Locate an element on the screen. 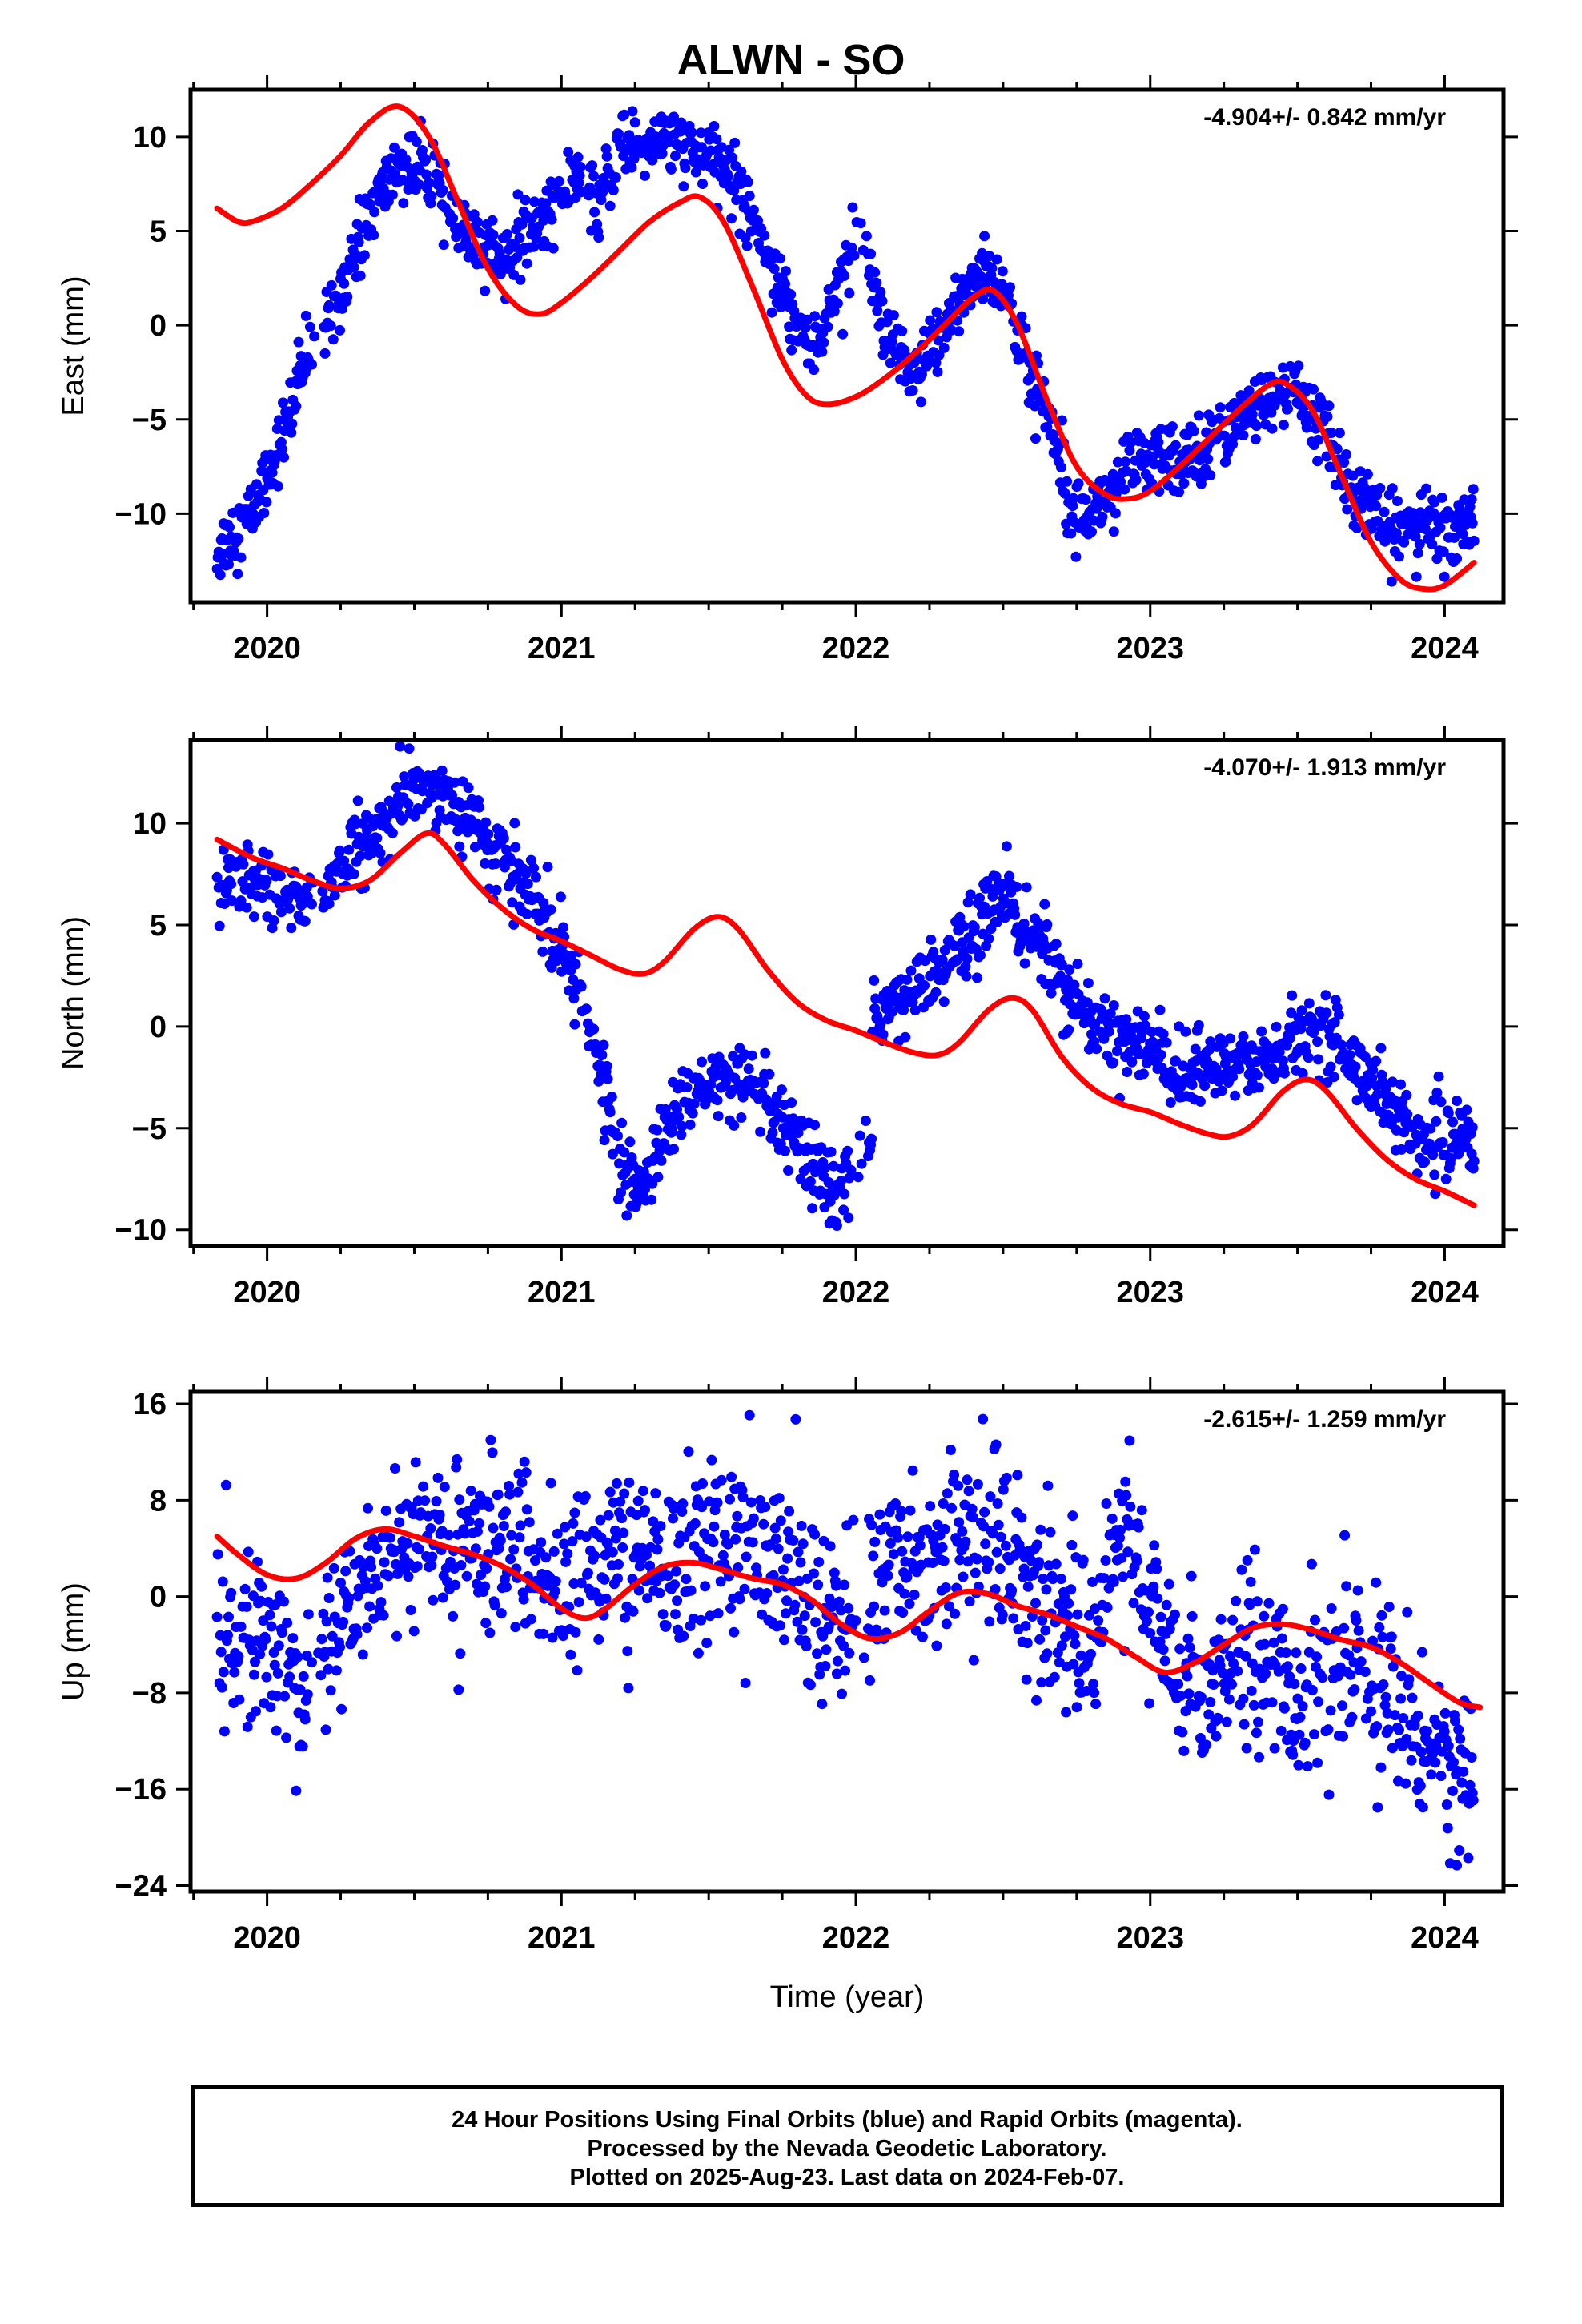  east-x-tick-label: 2023 is located at coordinates (1150, 648).